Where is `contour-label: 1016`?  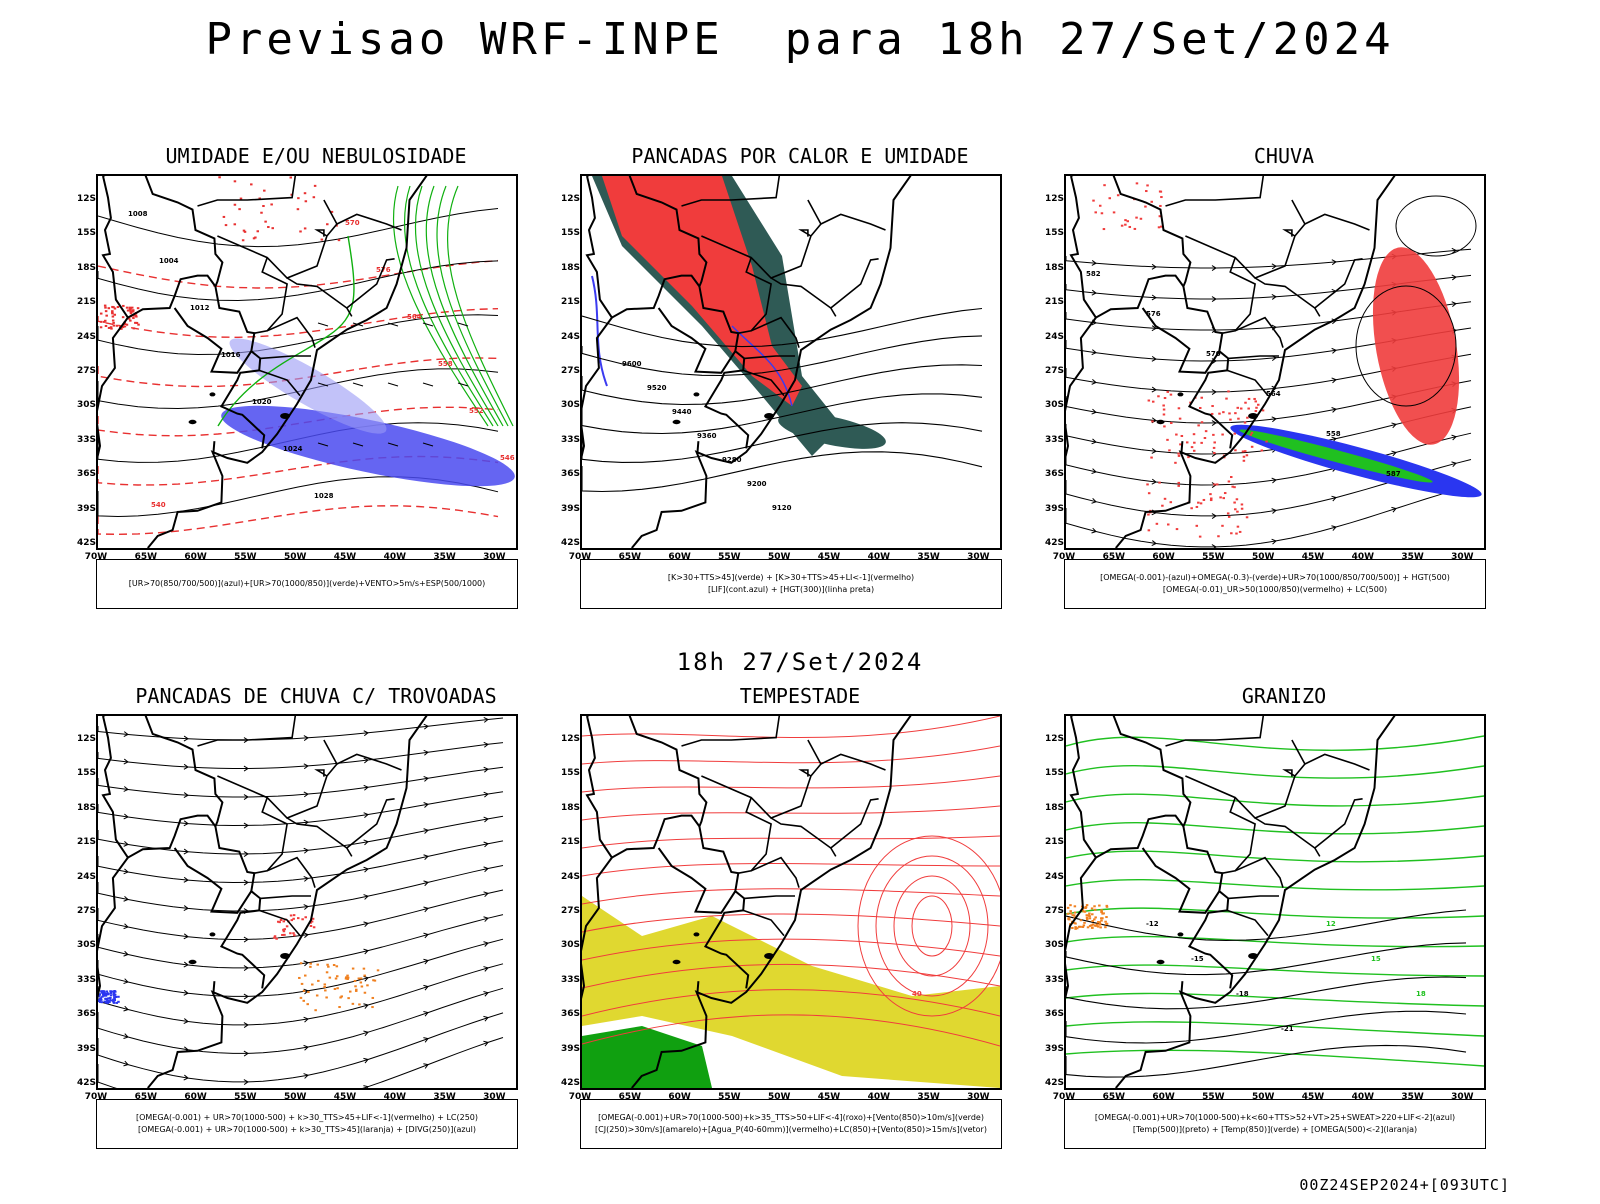 contour-label: 1016 is located at coordinates (231, 355).